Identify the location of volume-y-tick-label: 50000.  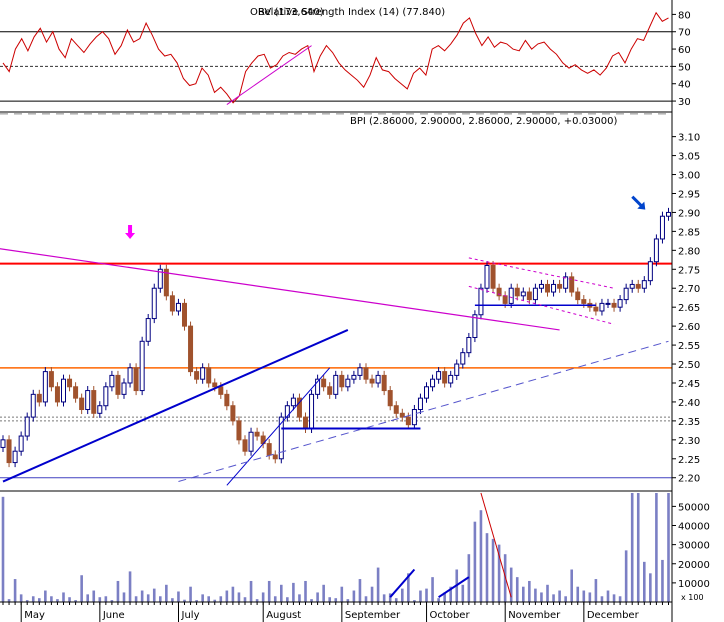
(694, 507).